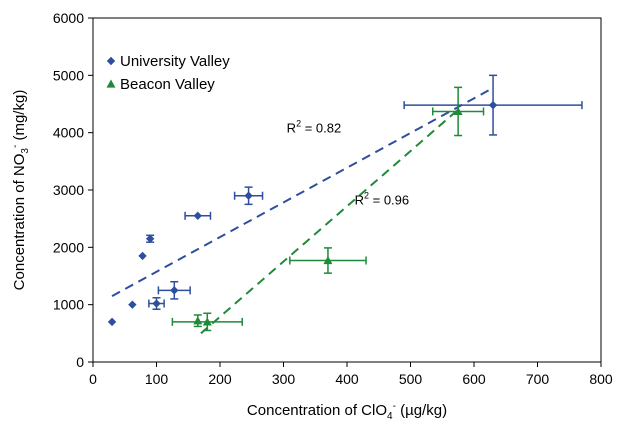  Describe the element at coordinates (68, 18) in the screenshot. I see `y-tick-label: 6000` at that location.